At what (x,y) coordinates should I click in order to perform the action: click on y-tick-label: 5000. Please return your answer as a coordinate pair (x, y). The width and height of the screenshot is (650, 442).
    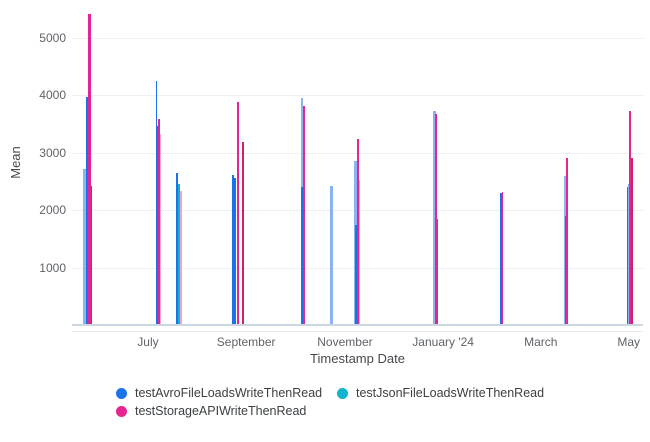
    Looking at the image, I should click on (52, 38).